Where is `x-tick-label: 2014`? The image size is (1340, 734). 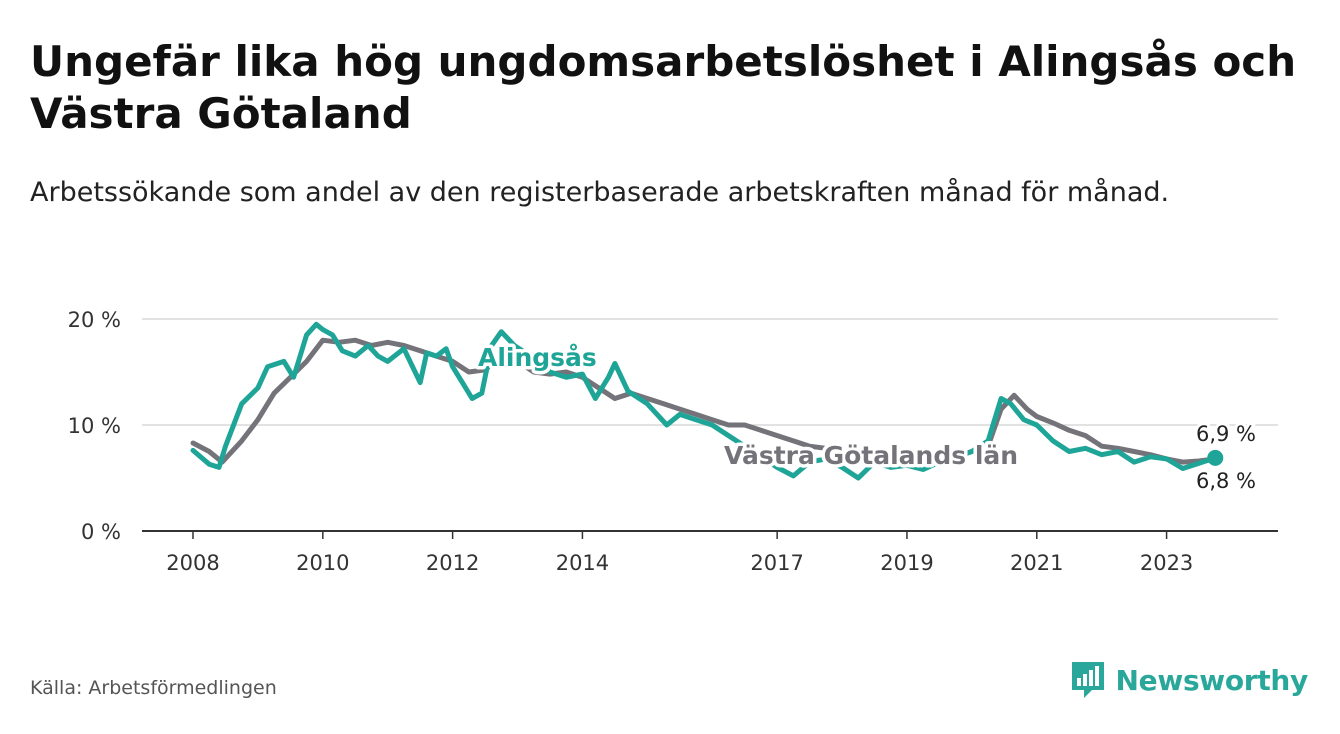
x-tick-label: 2014 is located at coordinates (582, 563).